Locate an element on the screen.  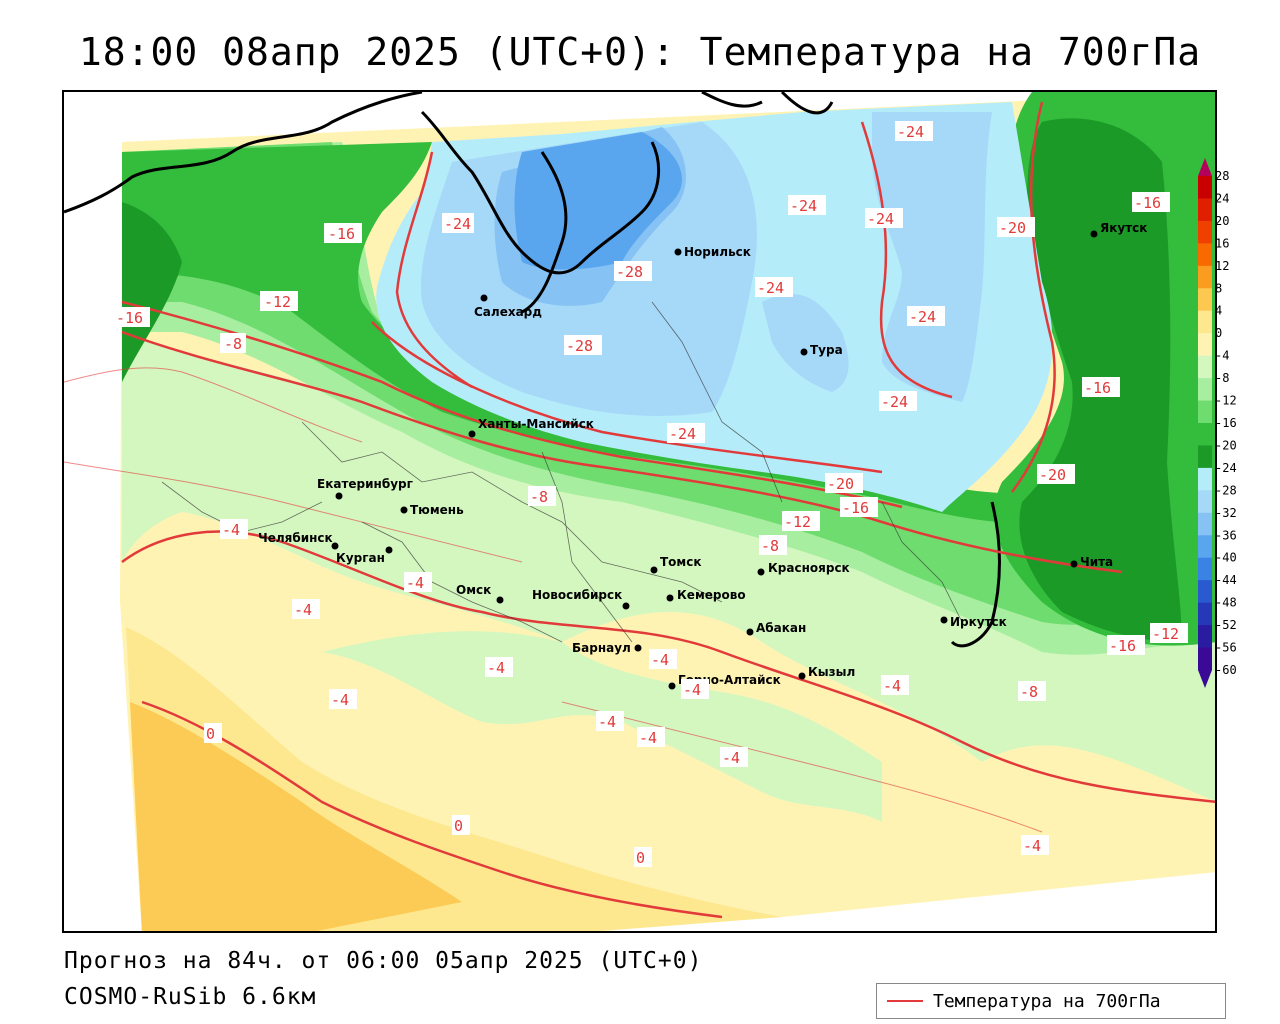
scale-tick-label: -24 is located at coordinates (1226, 468).